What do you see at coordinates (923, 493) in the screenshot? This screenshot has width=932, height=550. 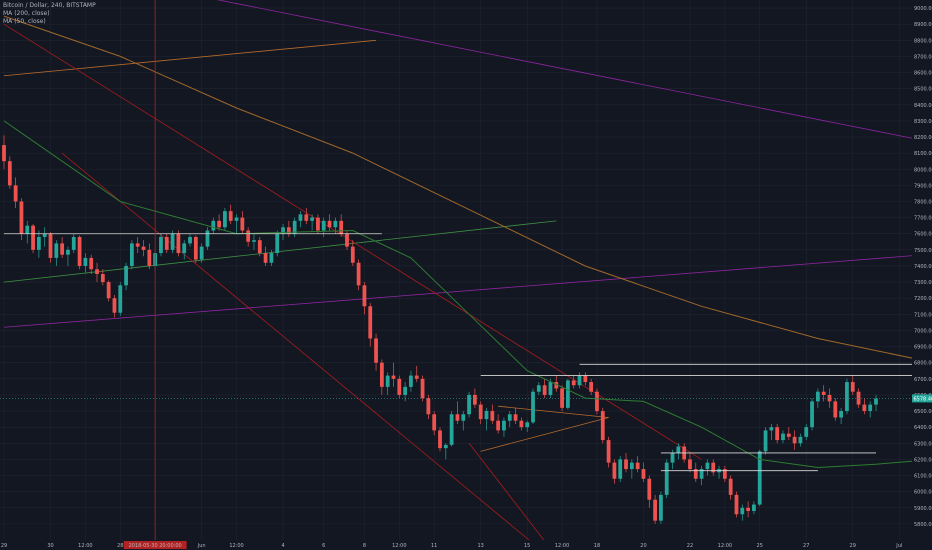 I see `price-tick-label: 6000.00` at bounding box center [923, 493].